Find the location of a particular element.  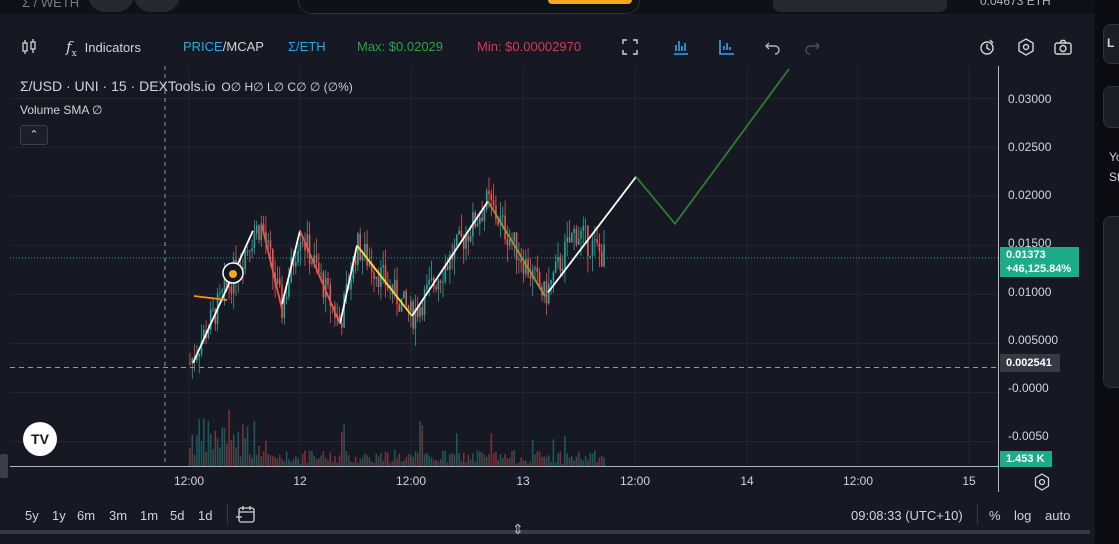

price-mcap-toggle: PRICE/MCAP is located at coordinates (223, 47).